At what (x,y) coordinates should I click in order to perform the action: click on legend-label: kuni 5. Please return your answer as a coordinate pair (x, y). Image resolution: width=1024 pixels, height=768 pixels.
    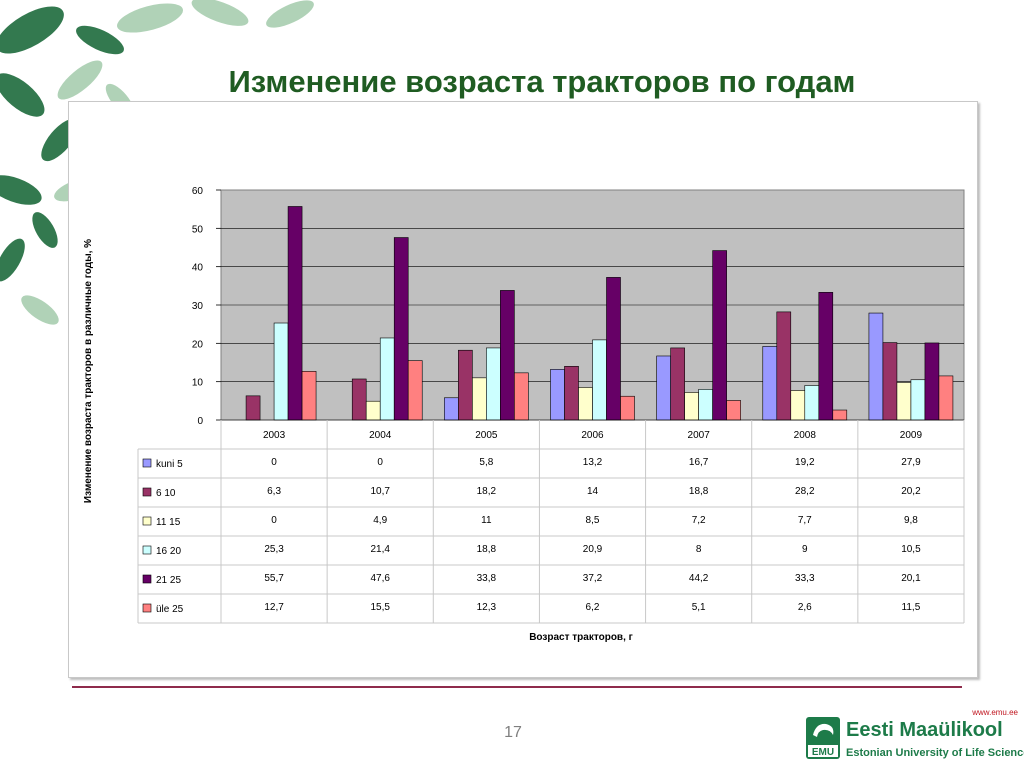
    Looking at the image, I should click on (169, 464).